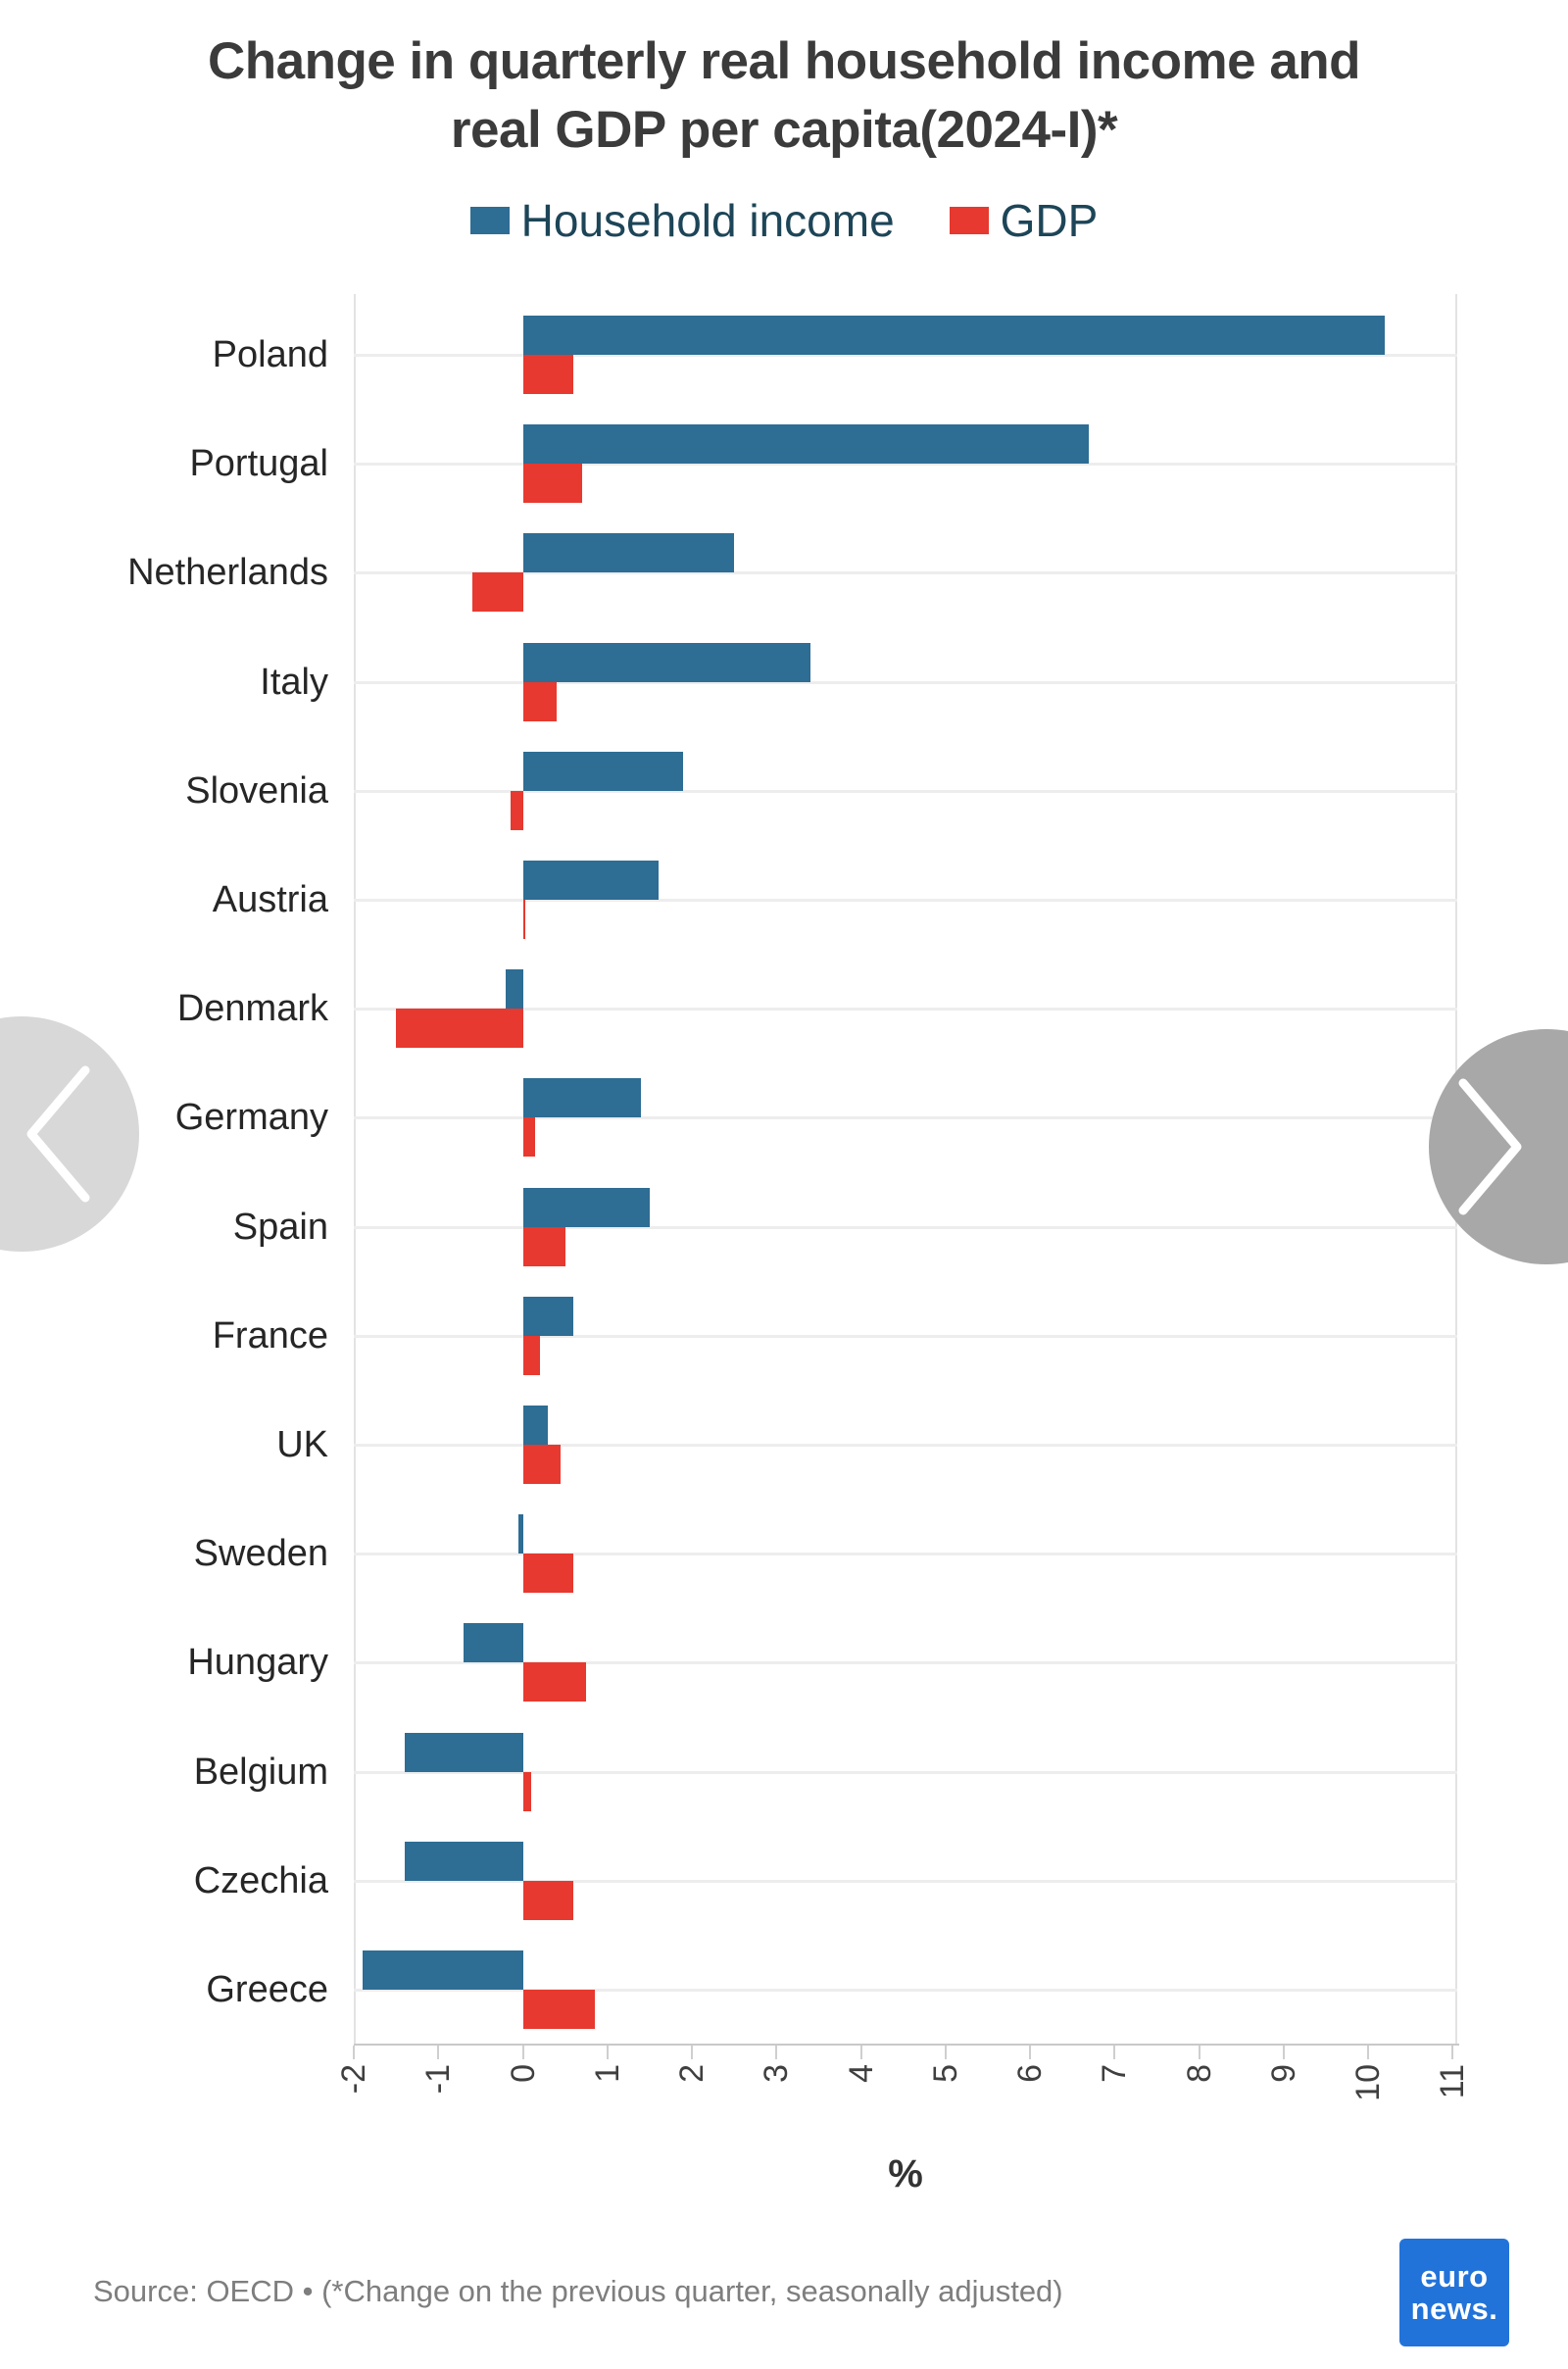 The height and width of the screenshot is (2369, 1568). I want to click on household-income-bar-poland, so click(954, 335).